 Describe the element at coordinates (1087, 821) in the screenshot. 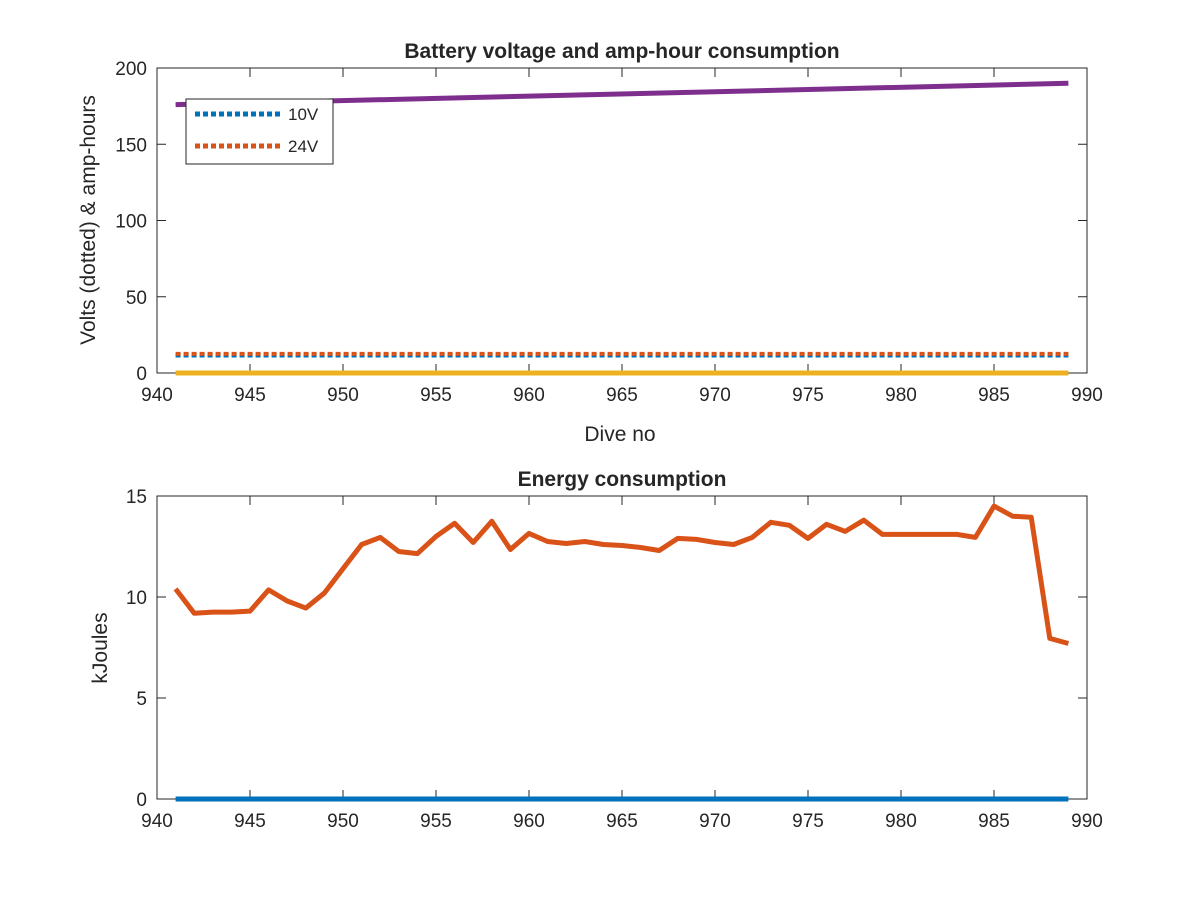

I see `energy-plot-x-tick-label: 990` at that location.